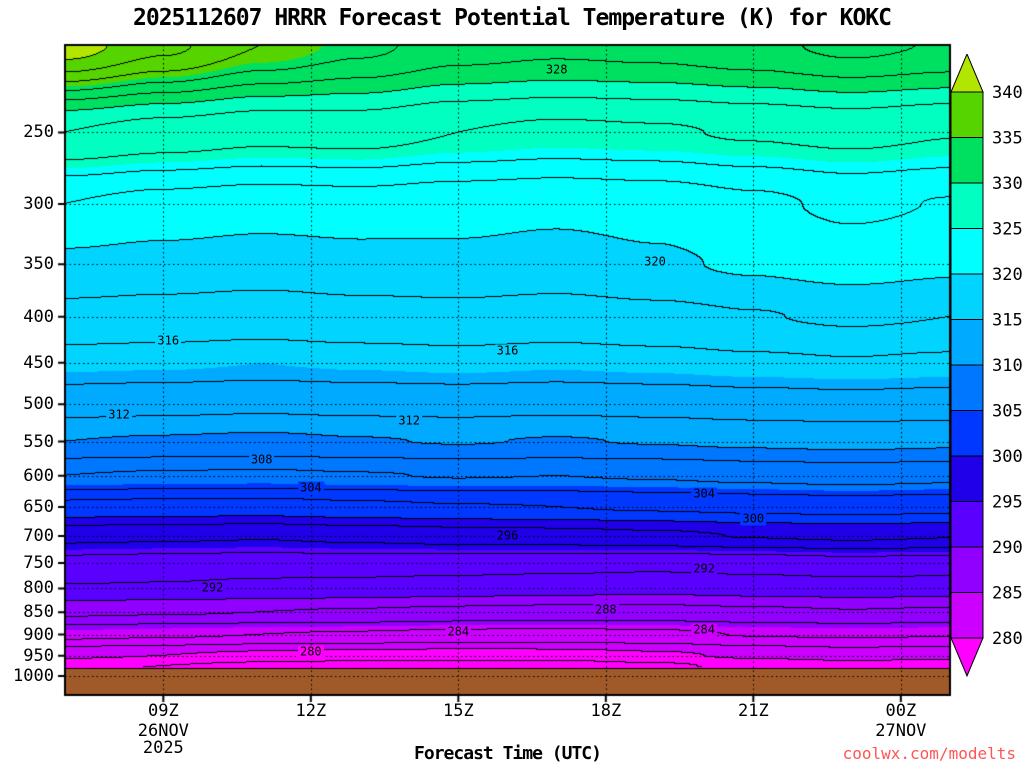 The height and width of the screenshot is (768, 1024). Describe the element at coordinates (605, 609) in the screenshot. I see `contour-label: 288` at that location.